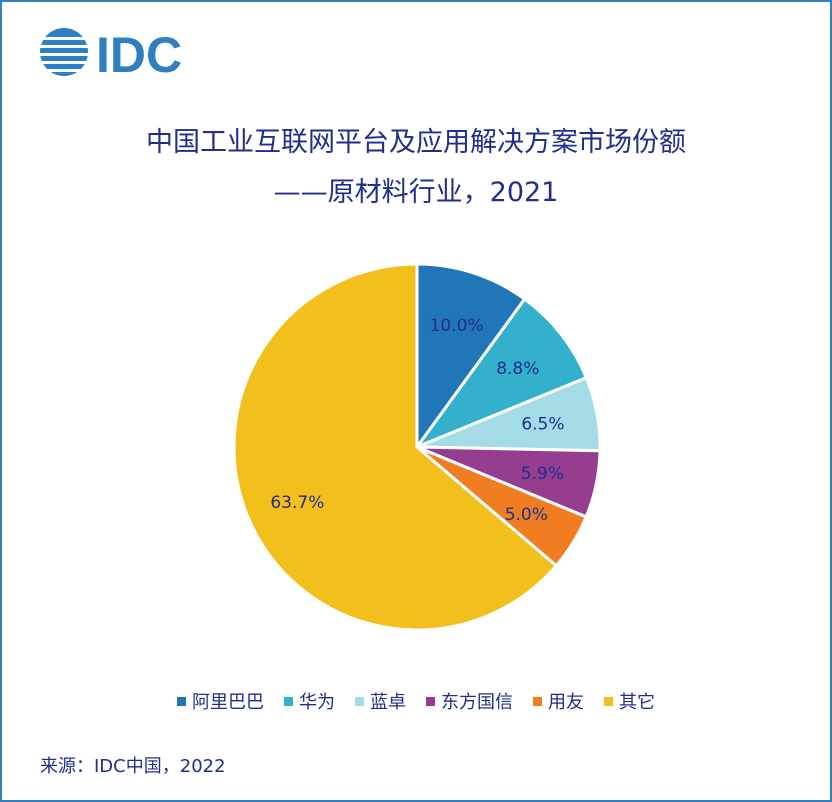 This screenshot has height=802, width=832. Describe the element at coordinates (416, 701) in the screenshot. I see `legend: 阿里巴巴 华为 蓝卓 东方国信 用友 其它` at that location.